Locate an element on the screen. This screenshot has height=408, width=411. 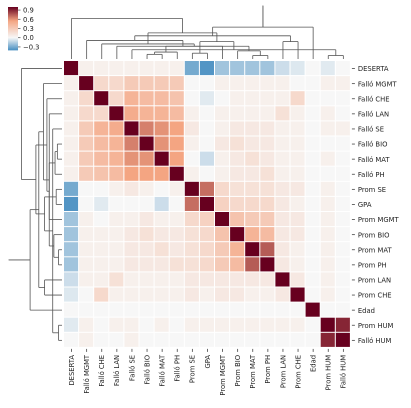
colorbar: 0.90.60.30.0−0.3 is located at coordinates (24, 29).